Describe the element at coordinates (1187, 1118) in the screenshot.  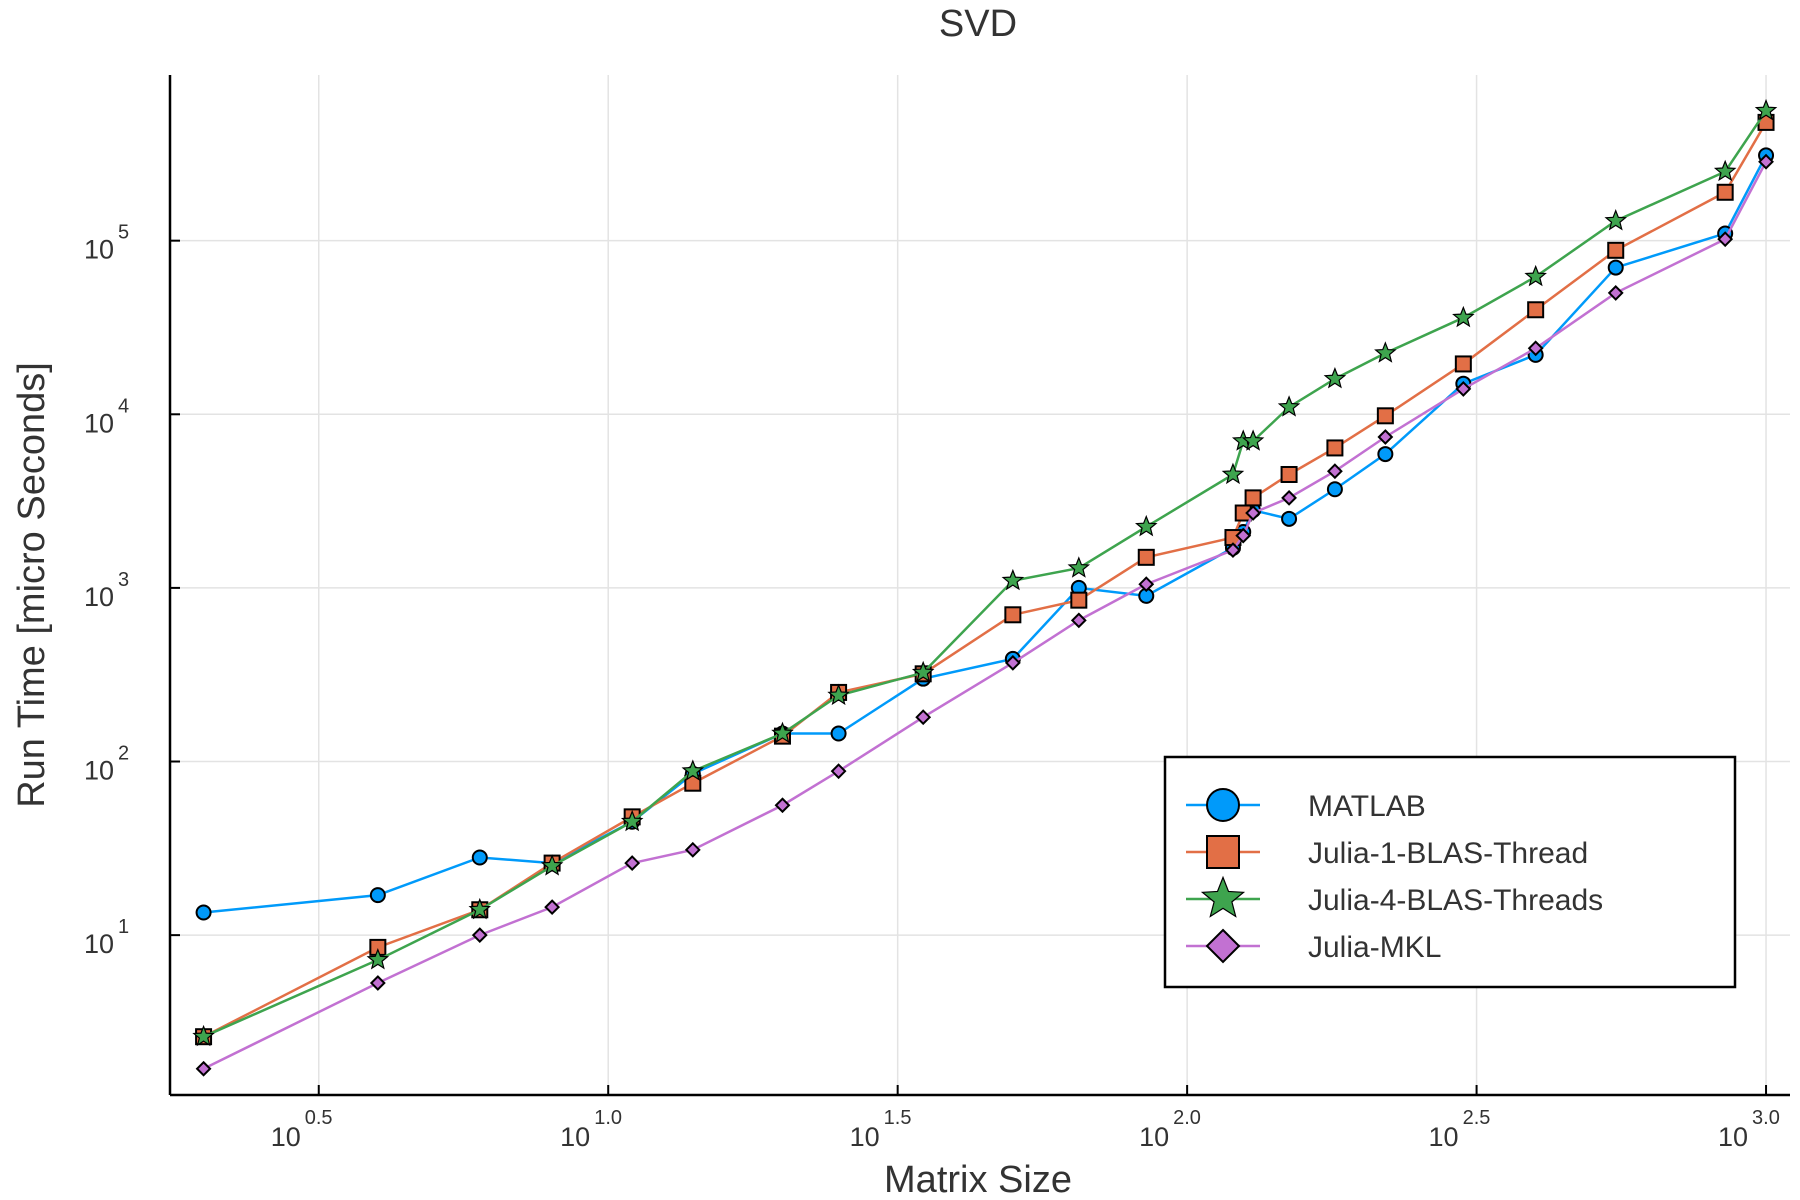
I see `x-tick-exponent: 2.0` at that location.